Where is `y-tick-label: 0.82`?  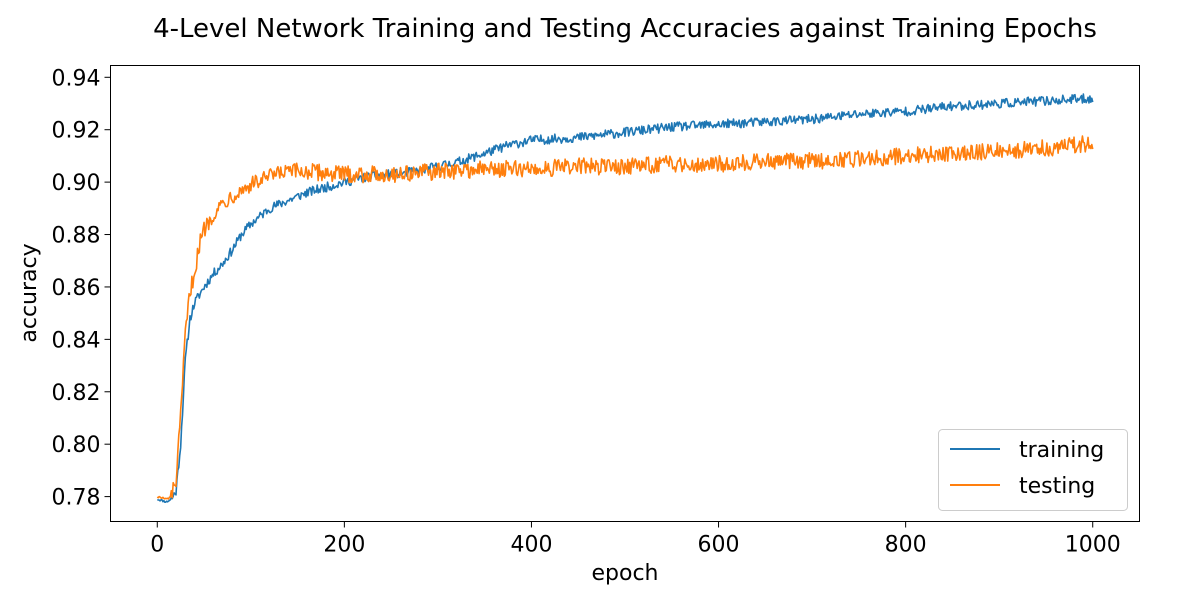 y-tick-label: 0.82 is located at coordinates (76, 393).